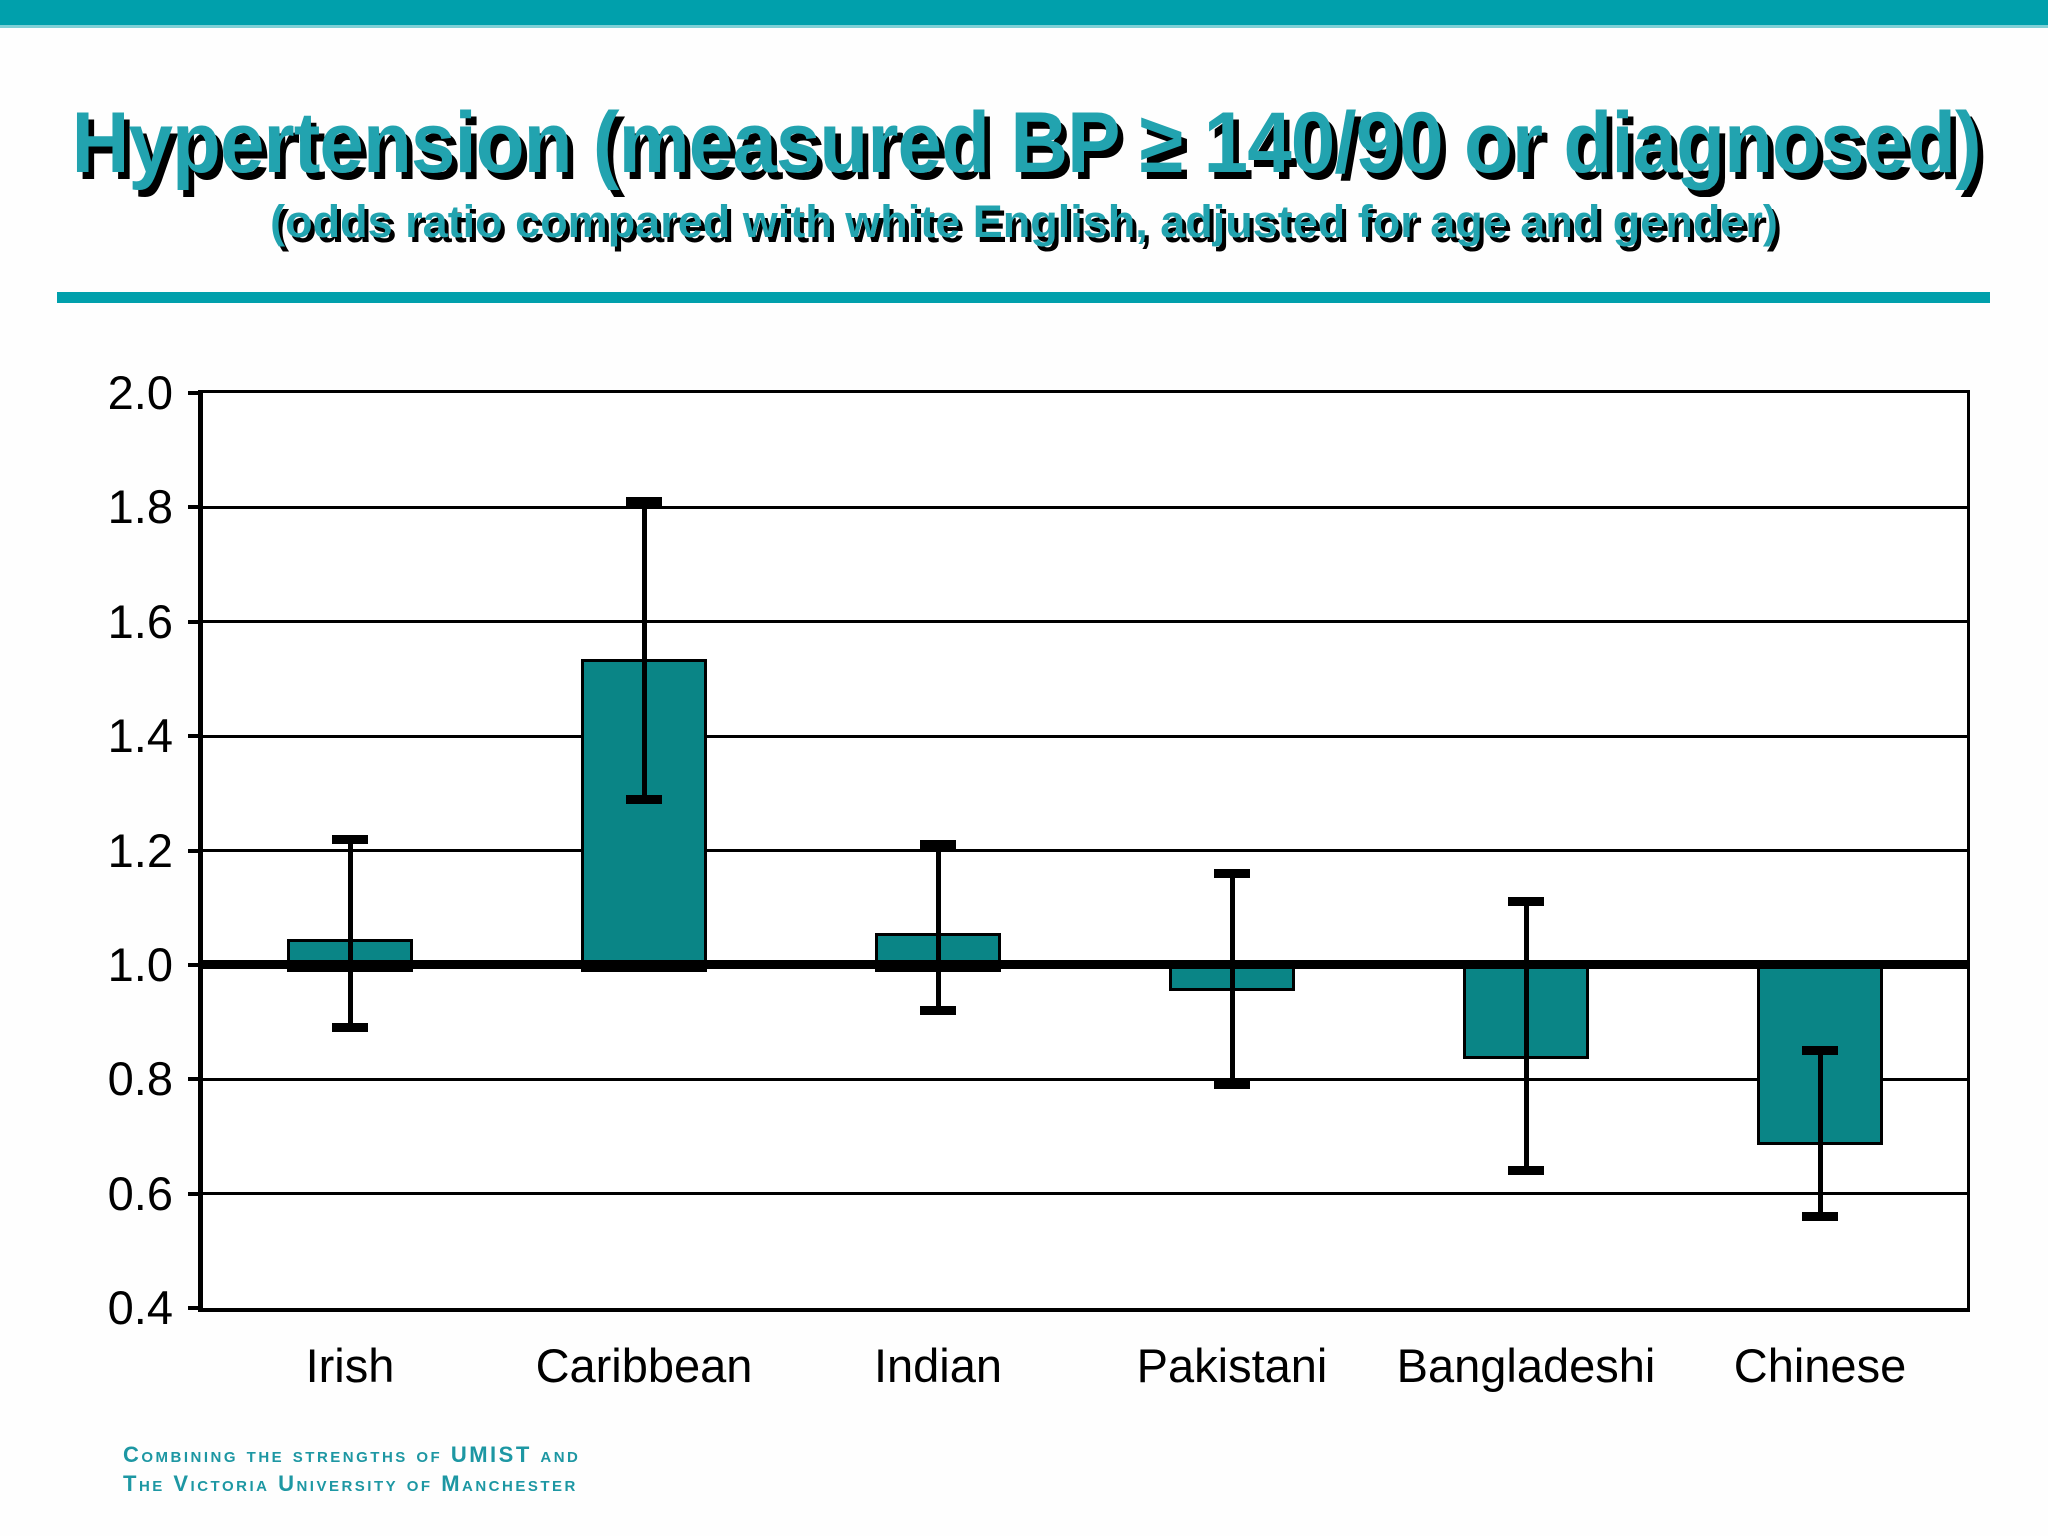 The height and width of the screenshot is (1536, 2048). What do you see at coordinates (195, 850) in the screenshot?
I see `y-tick-mark-1.2` at bounding box center [195, 850].